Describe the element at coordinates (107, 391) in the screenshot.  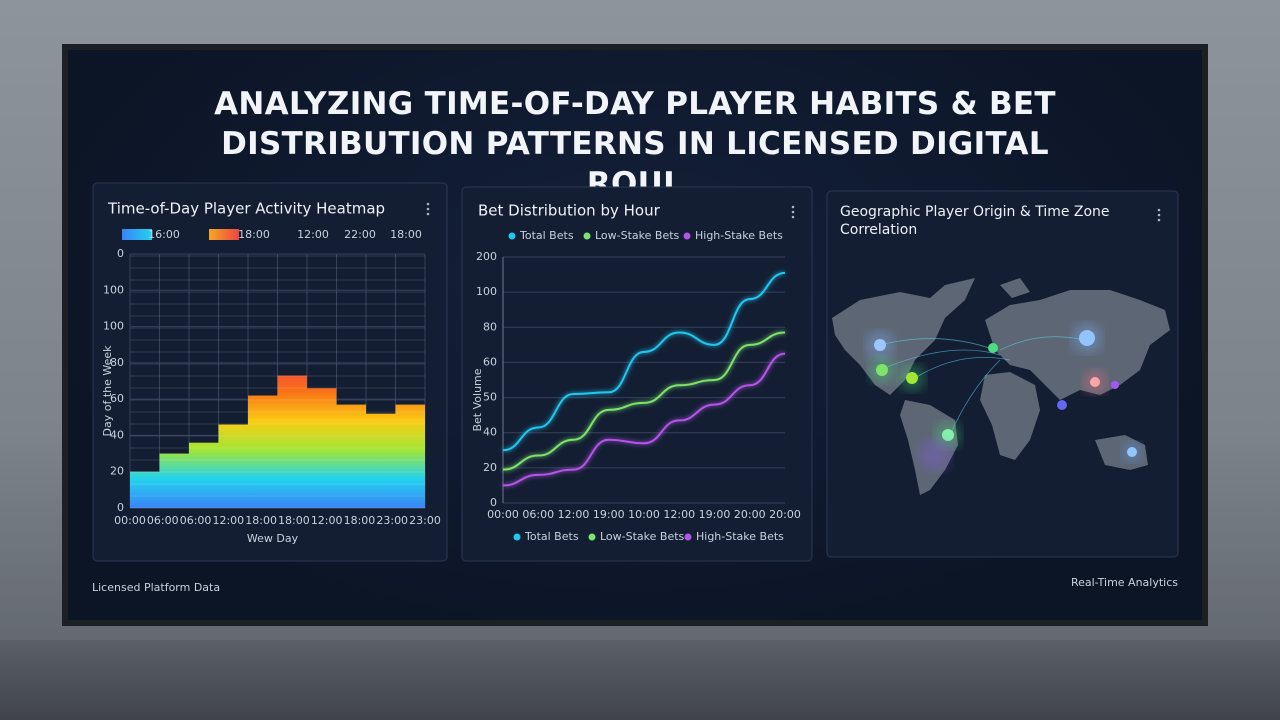
I see `y-axis-label: Day of the Week` at that location.